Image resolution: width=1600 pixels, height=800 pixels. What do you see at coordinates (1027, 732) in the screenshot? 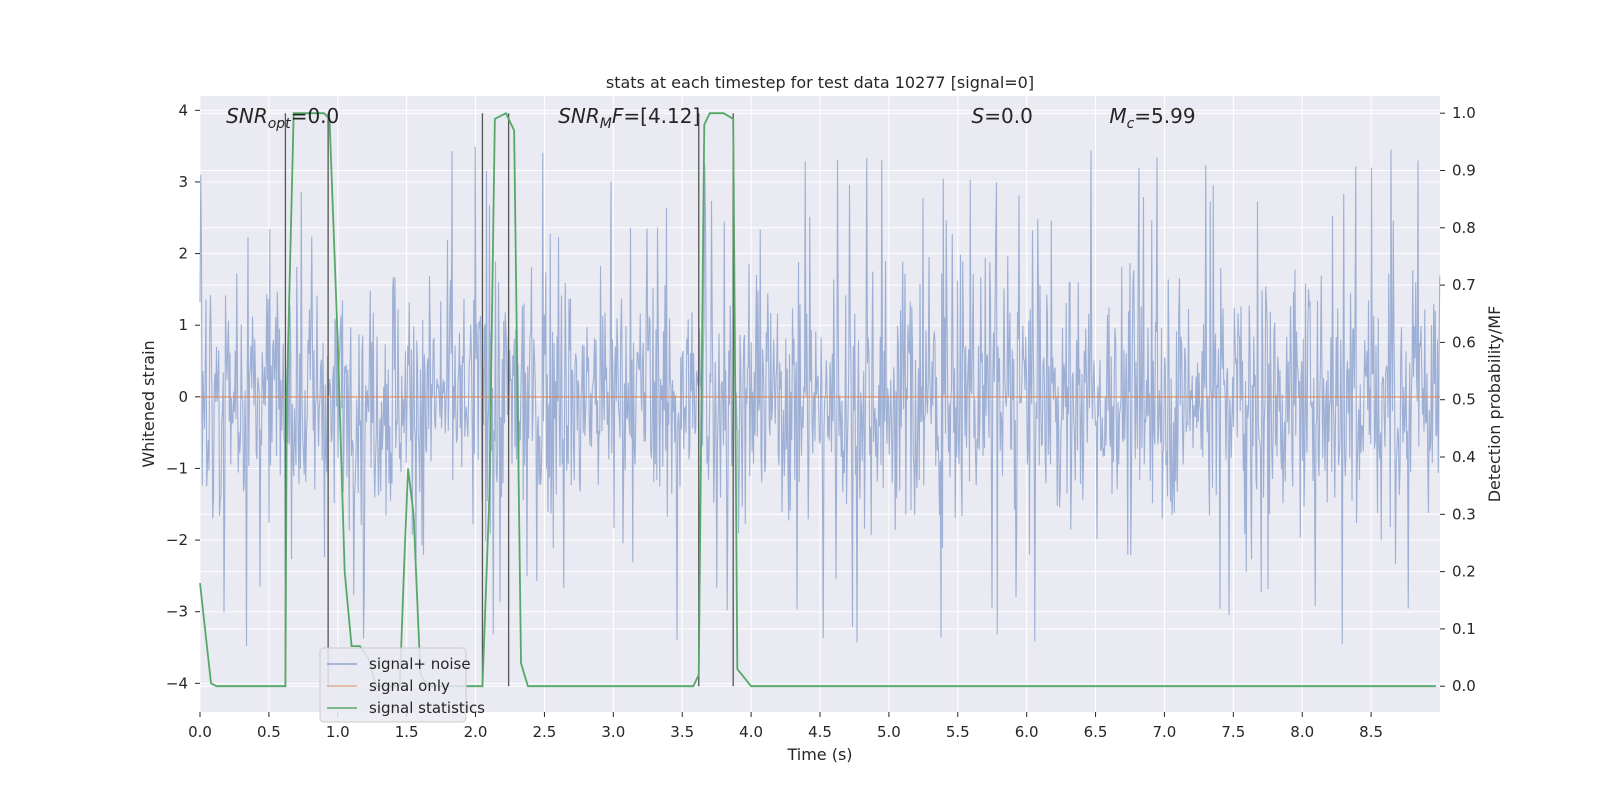
I see `x-tick-label: 6.0` at bounding box center [1027, 732].